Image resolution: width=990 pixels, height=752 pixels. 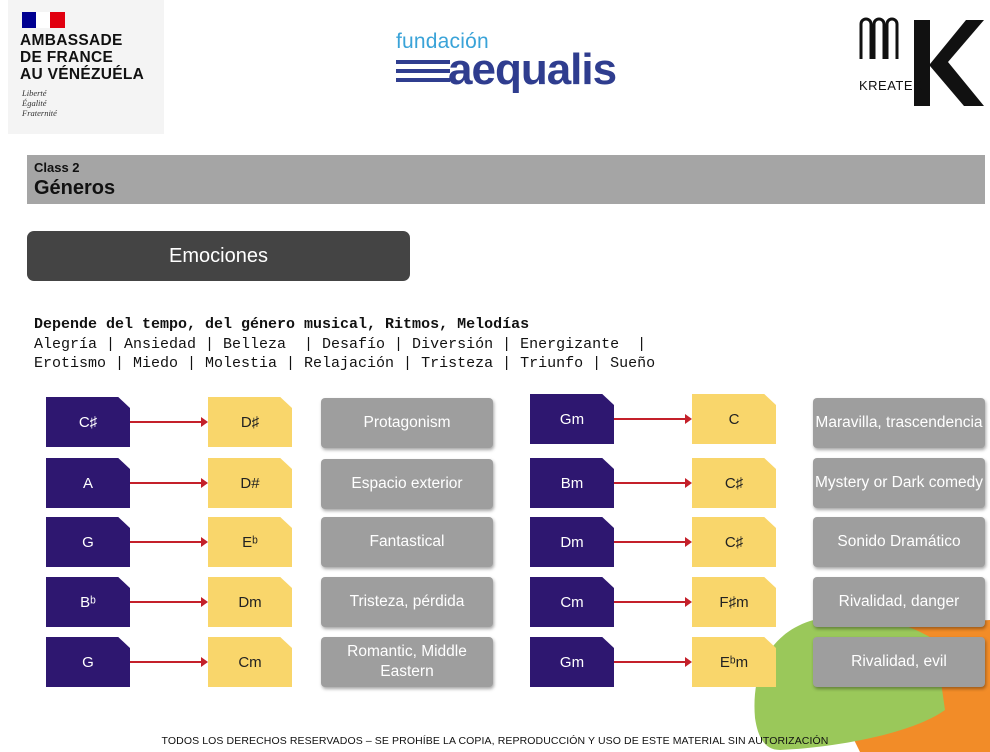 What do you see at coordinates (899, 602) in the screenshot?
I see `mood-box: Rivalidad, danger` at bounding box center [899, 602].